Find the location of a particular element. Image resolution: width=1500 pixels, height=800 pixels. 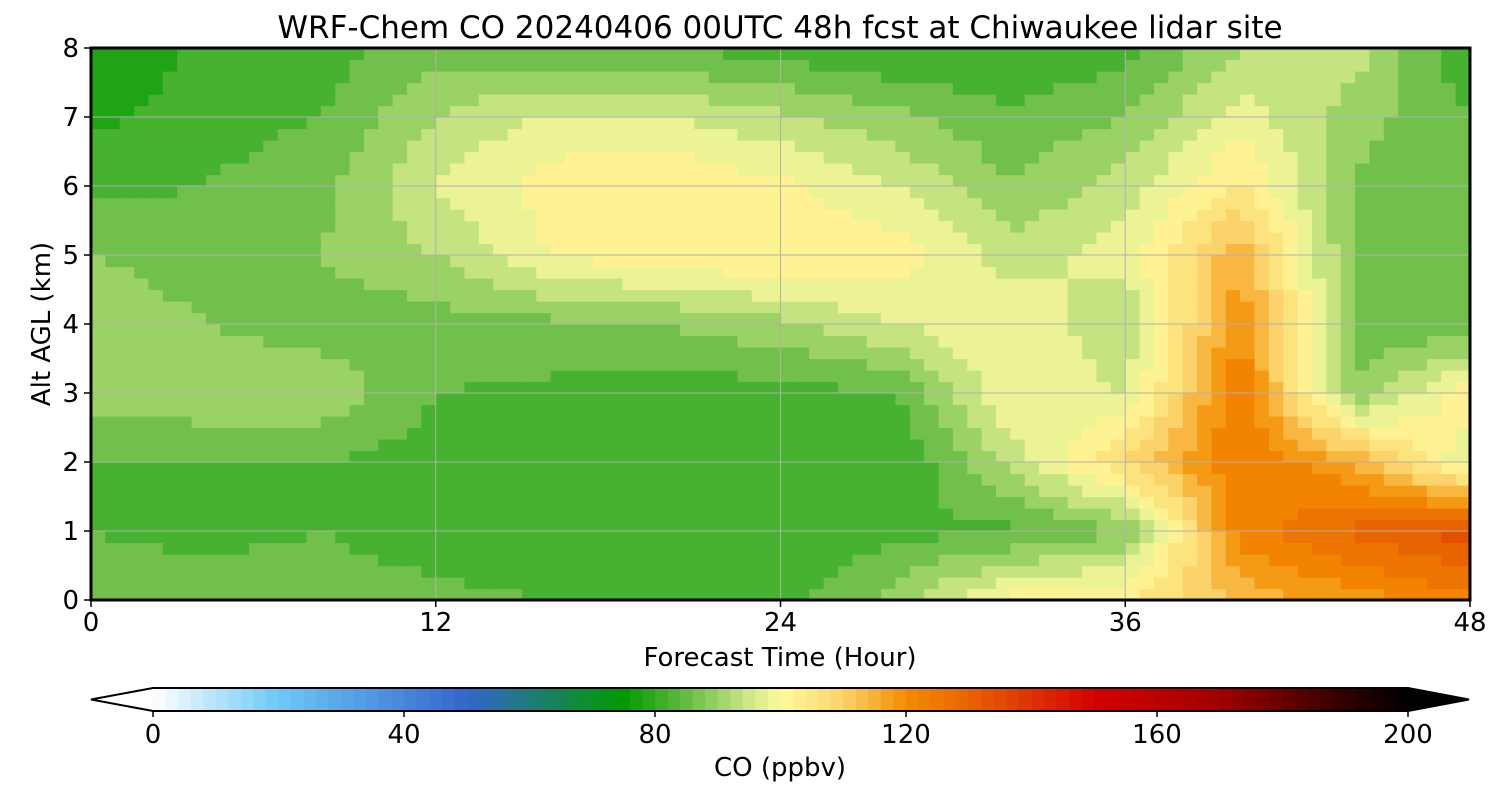

y-tick-label: 3 is located at coordinates (70, 394).